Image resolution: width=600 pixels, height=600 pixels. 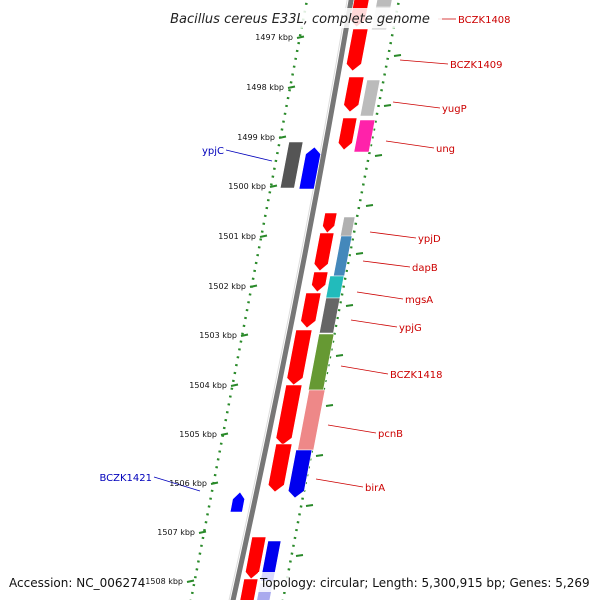 I want to click on gene-label: ung, so click(x=445, y=149).